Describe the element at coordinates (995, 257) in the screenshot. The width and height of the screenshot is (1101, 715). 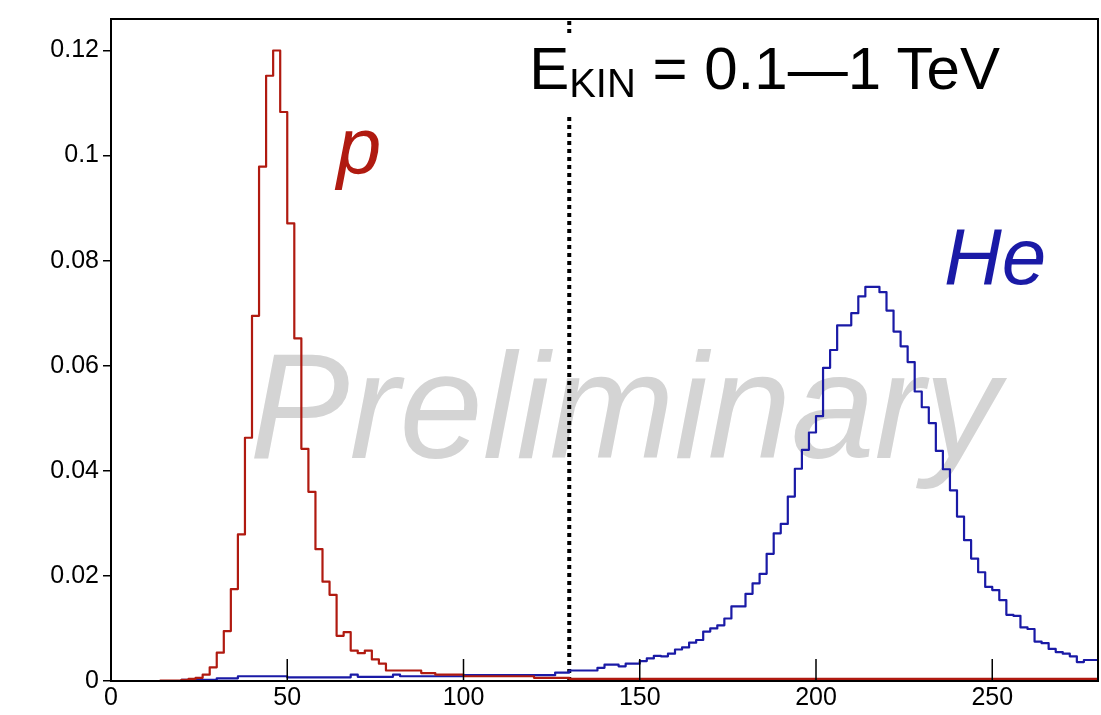
I see `series-label: He` at that location.